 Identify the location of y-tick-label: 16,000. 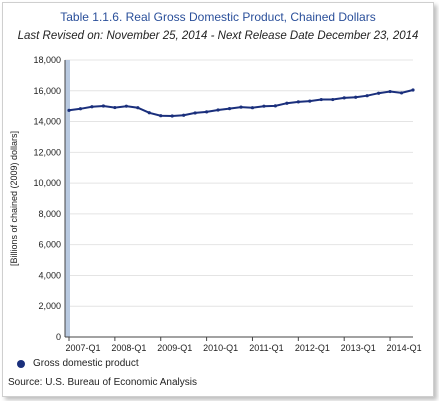
(47, 91).